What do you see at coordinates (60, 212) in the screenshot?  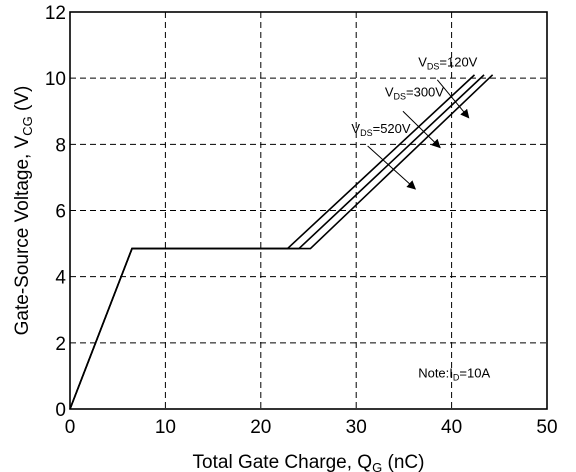 I see `y-tick-label: 6` at bounding box center [60, 212].